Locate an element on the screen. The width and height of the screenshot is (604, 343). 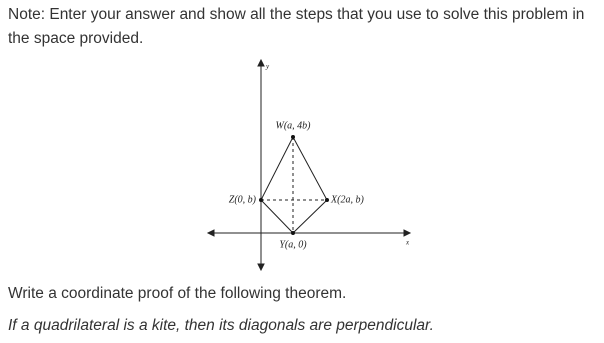
kite is located at coordinates (294, 184).